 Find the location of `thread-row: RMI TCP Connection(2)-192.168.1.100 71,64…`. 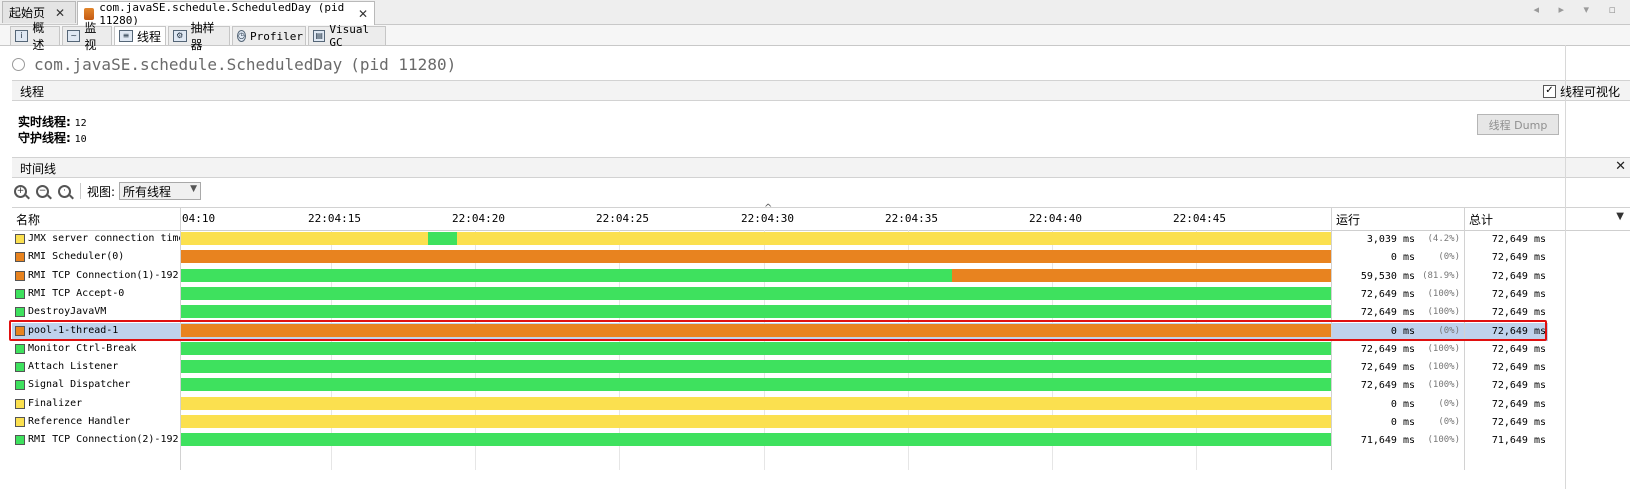

thread-row: RMI TCP Connection(2)-192.168.1.100 71,64… is located at coordinates (780, 441).